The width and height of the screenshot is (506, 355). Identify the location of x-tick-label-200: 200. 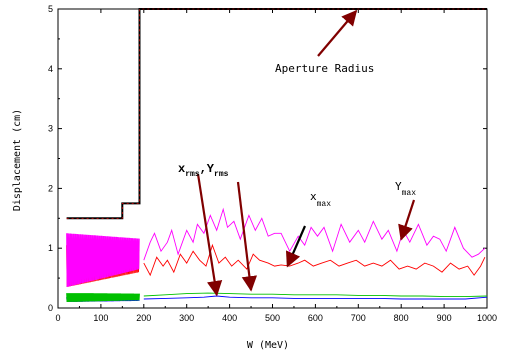
(143, 318).